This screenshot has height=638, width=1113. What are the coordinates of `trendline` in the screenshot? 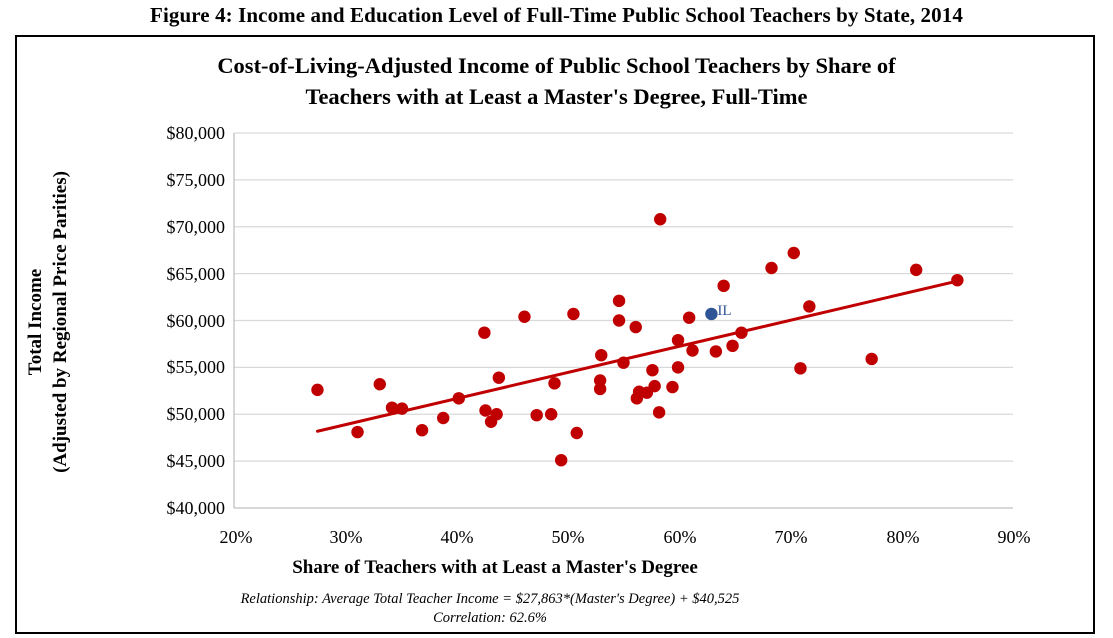 It's located at (637, 356).